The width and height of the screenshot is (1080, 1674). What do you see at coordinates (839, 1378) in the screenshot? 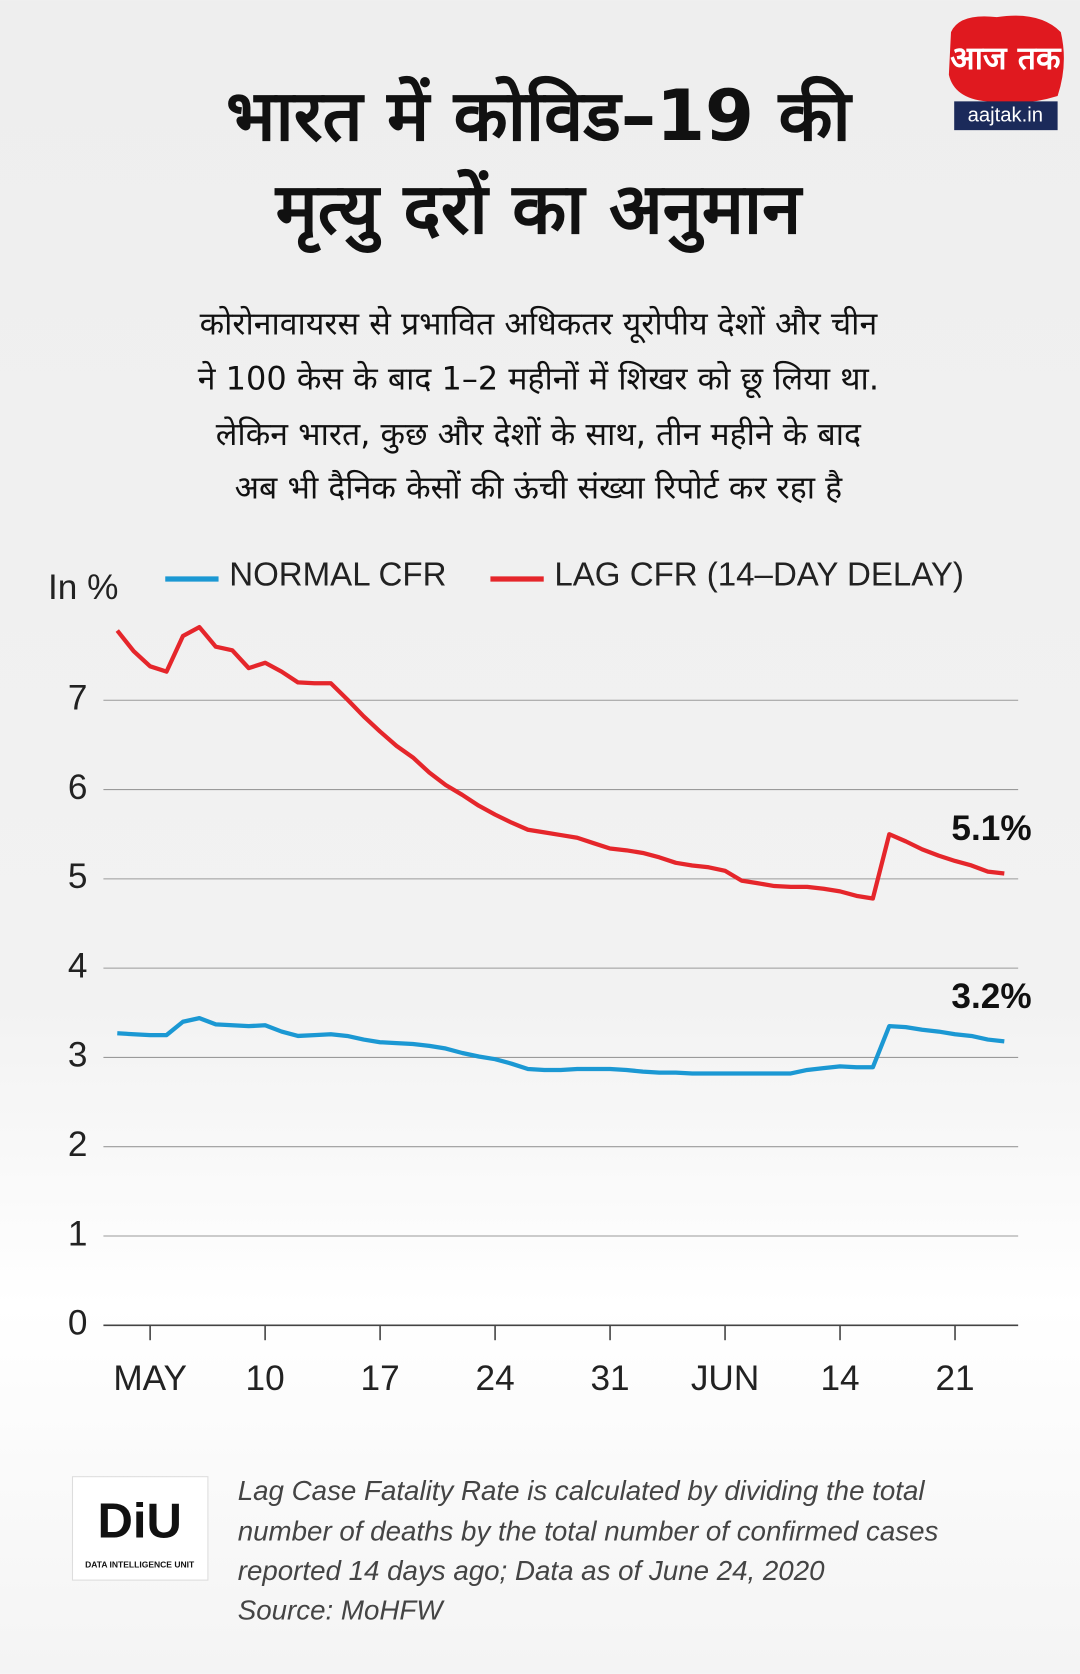
I see `x-tick-label: 14` at bounding box center [839, 1378].